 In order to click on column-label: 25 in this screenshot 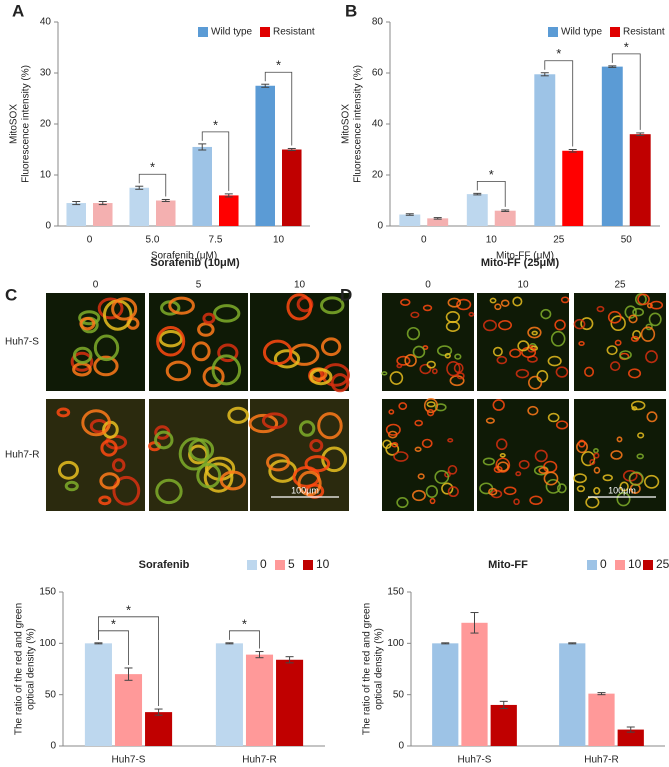, I will do `click(620, 285)`.